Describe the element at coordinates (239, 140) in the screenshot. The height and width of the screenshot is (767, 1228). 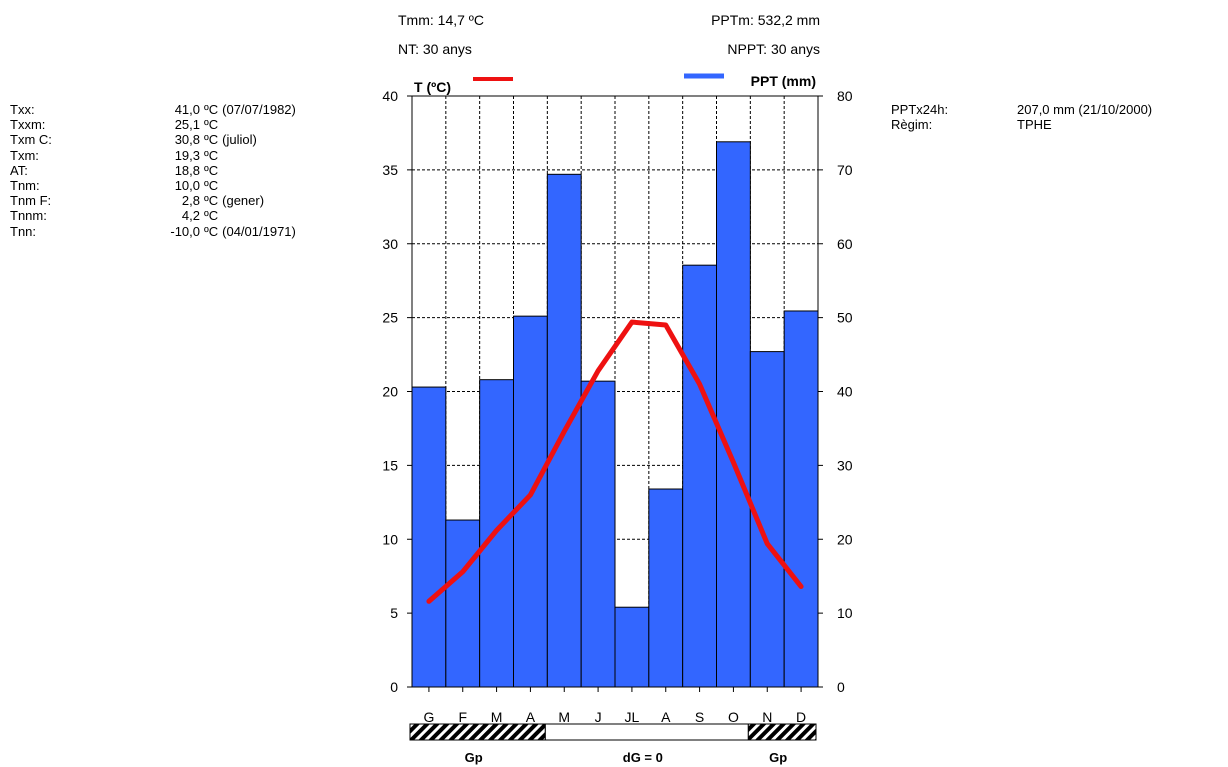
I see `stat-extra: (juliol)` at that location.